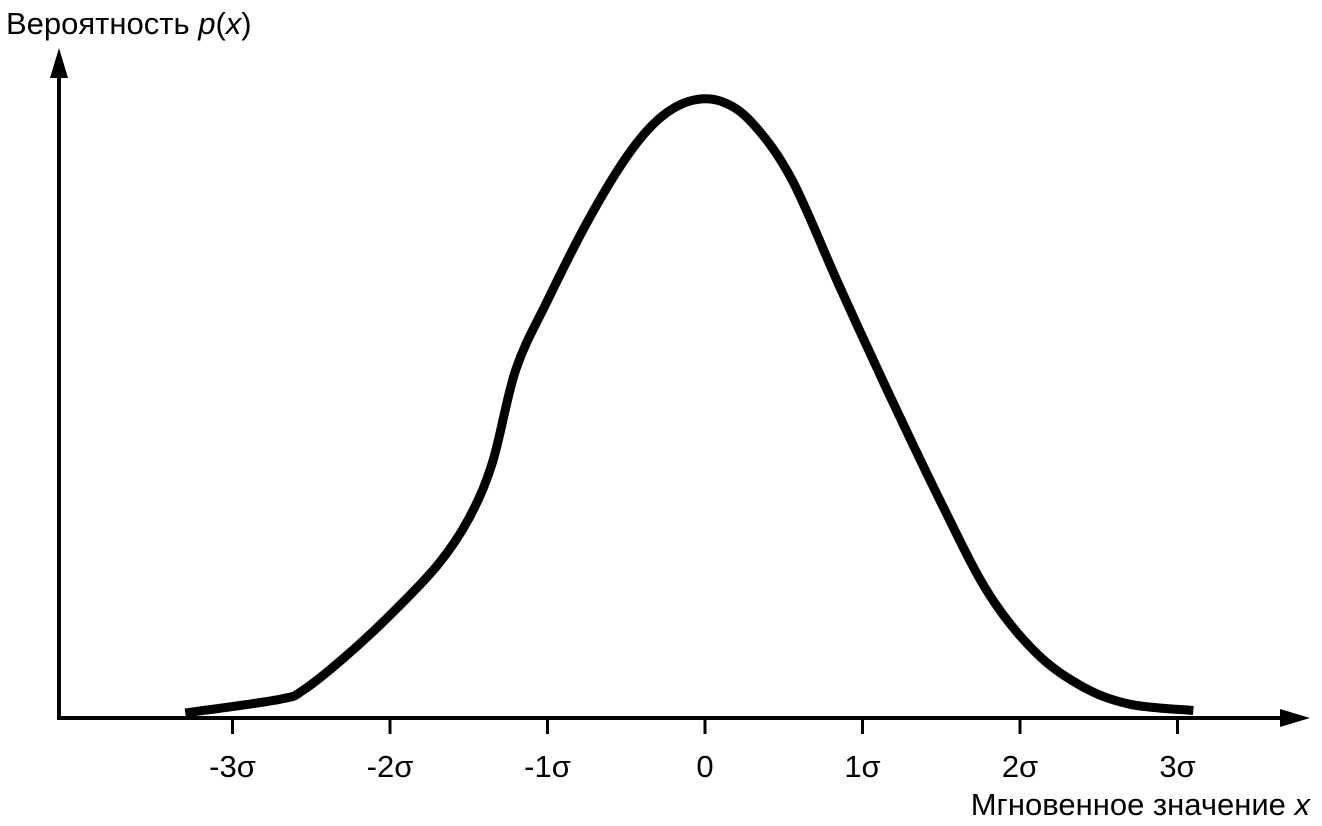  What do you see at coordinates (1295, 718) in the screenshot?
I see `x-axis-arrow` at bounding box center [1295, 718].